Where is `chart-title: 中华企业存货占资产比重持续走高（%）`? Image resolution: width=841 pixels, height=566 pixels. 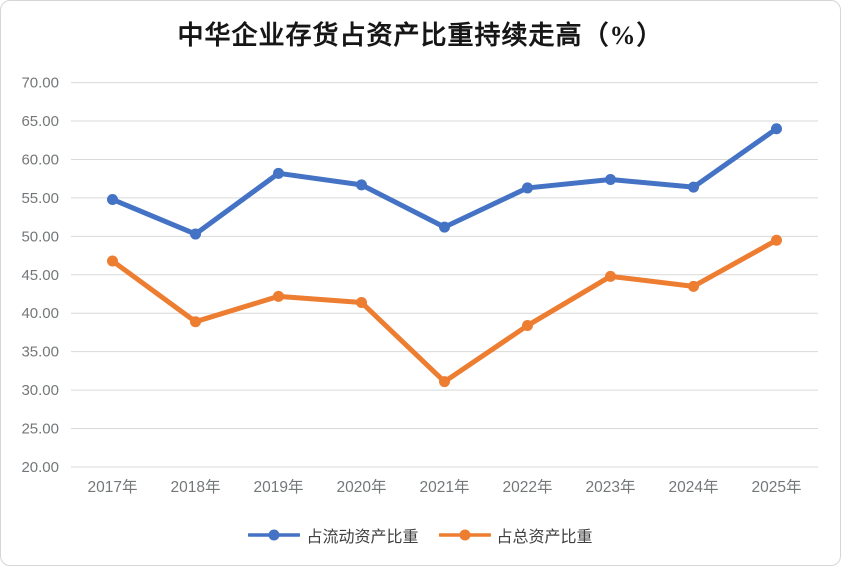
chart-title: 中华企业存货占资产比重持续走高（%） is located at coordinates (420, 35).